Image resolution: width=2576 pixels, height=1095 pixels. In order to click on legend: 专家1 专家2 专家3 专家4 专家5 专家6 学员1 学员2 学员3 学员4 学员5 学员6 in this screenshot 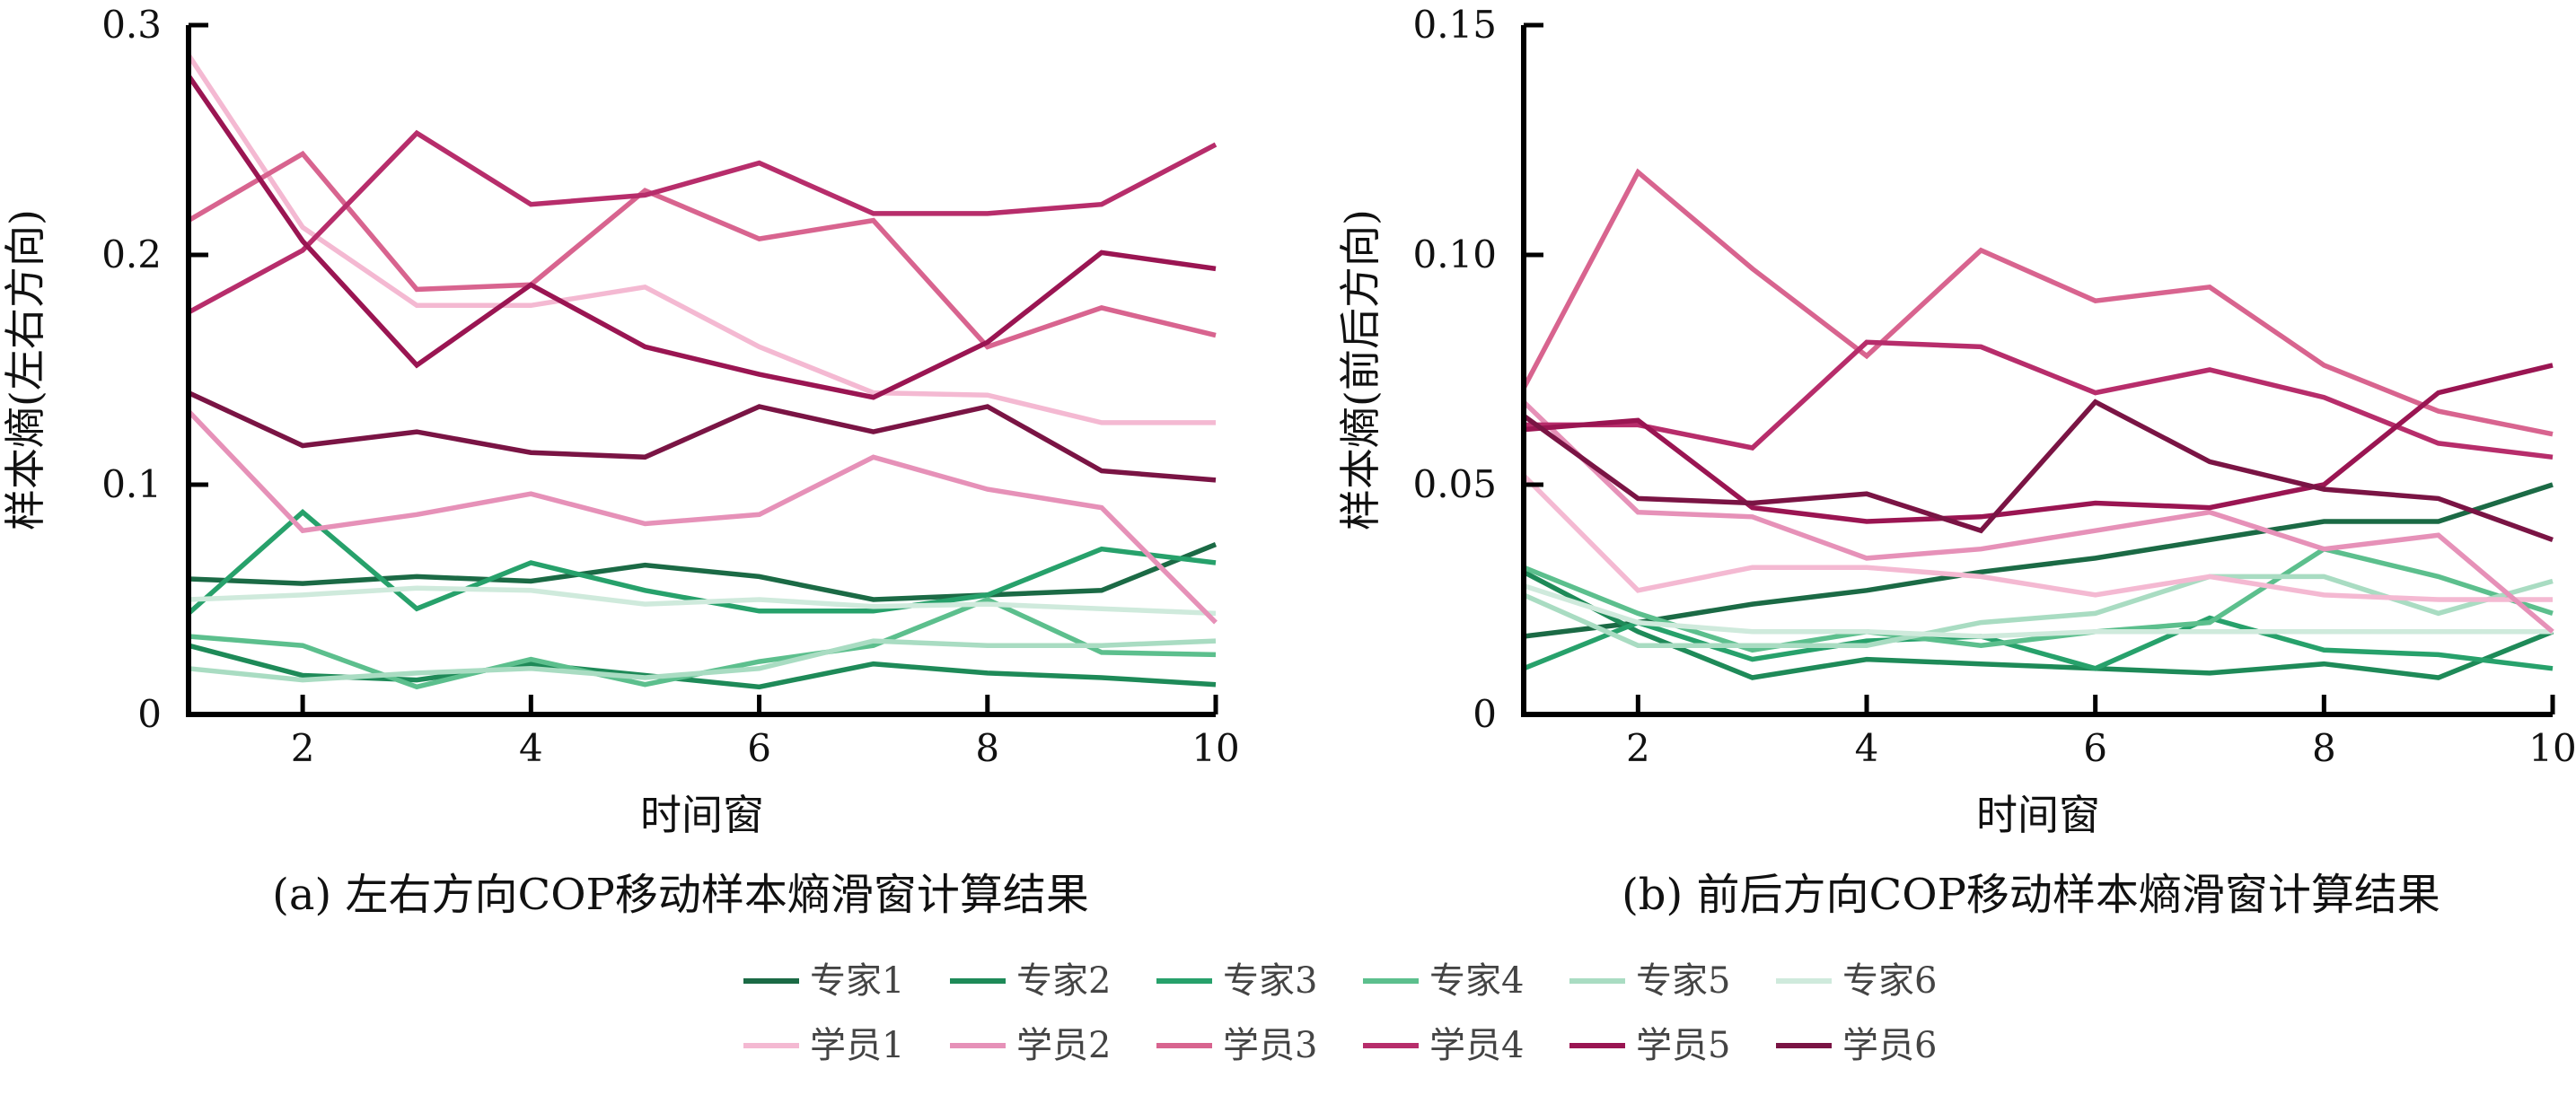, I will do `click(1340, 1013)`.